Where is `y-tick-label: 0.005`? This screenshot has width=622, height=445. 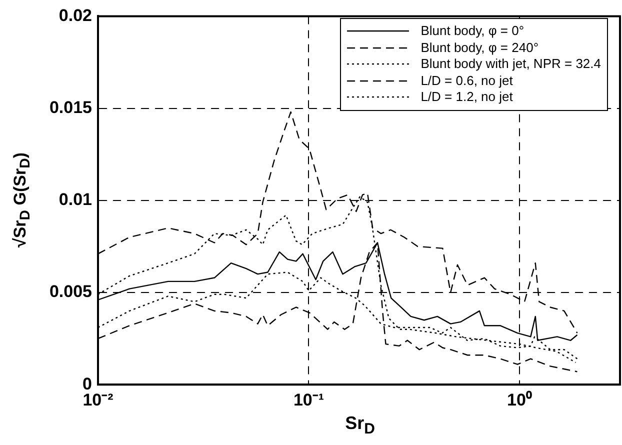 y-tick-label: 0.005 is located at coordinates (70, 292).